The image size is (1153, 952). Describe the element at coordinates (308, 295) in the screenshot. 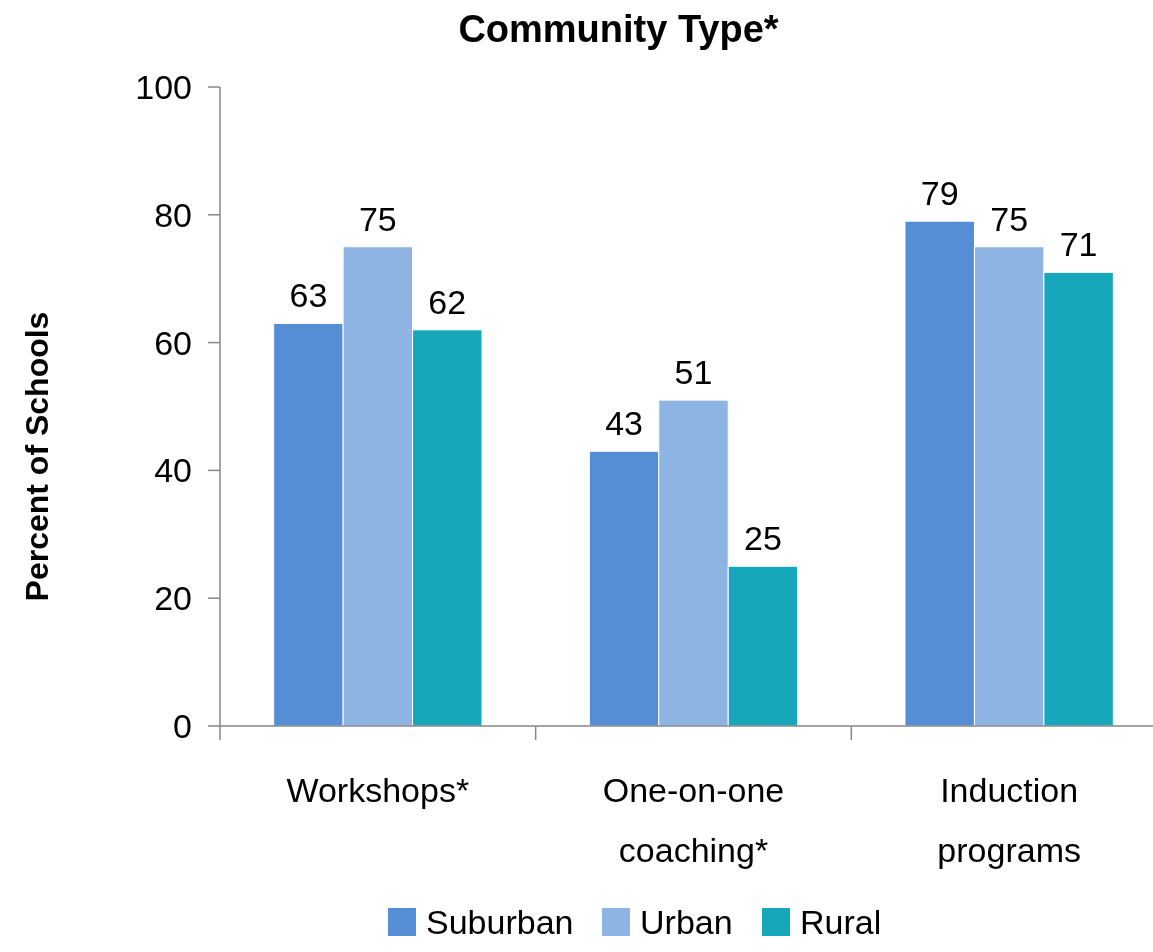

I see `data-label: 63` at that location.